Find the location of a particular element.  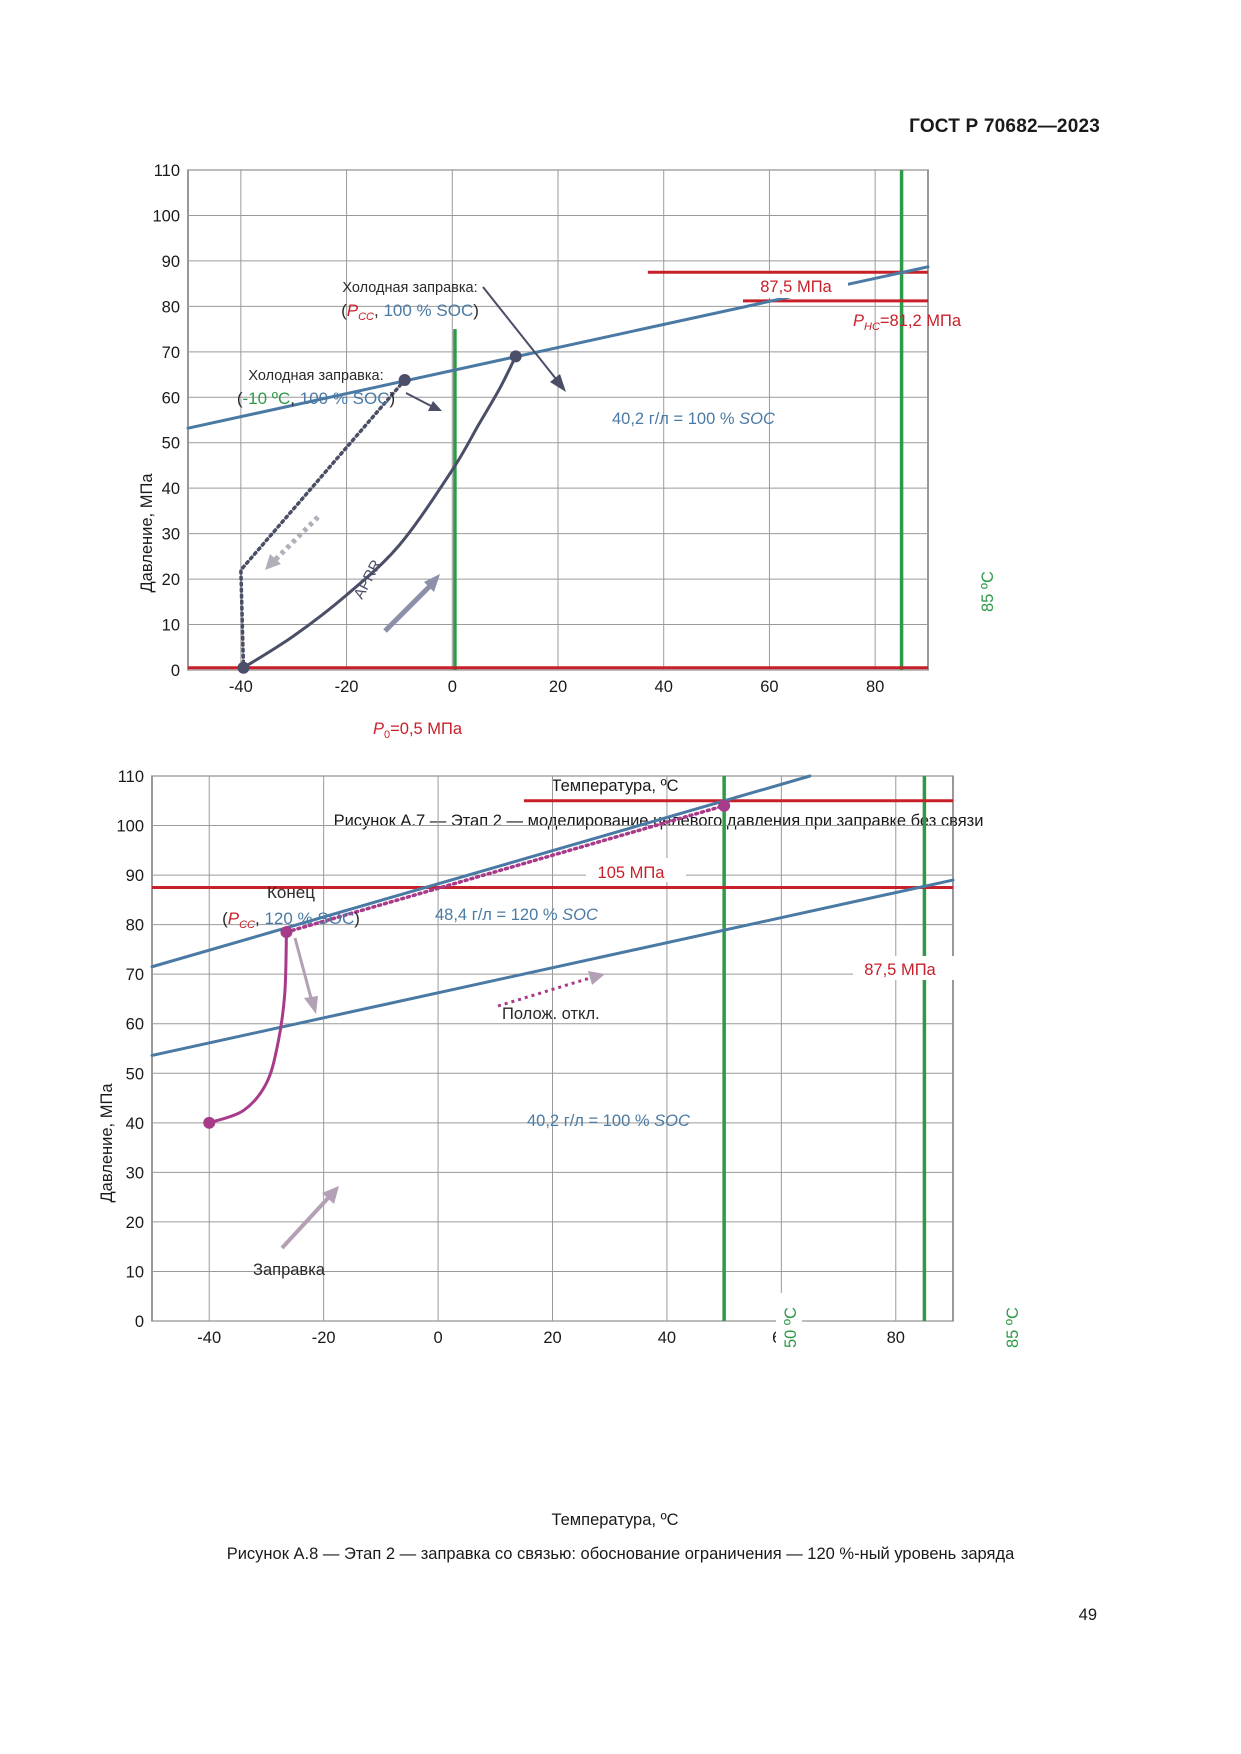

annotation-fill: Заправка is located at coordinates (289, 1270).